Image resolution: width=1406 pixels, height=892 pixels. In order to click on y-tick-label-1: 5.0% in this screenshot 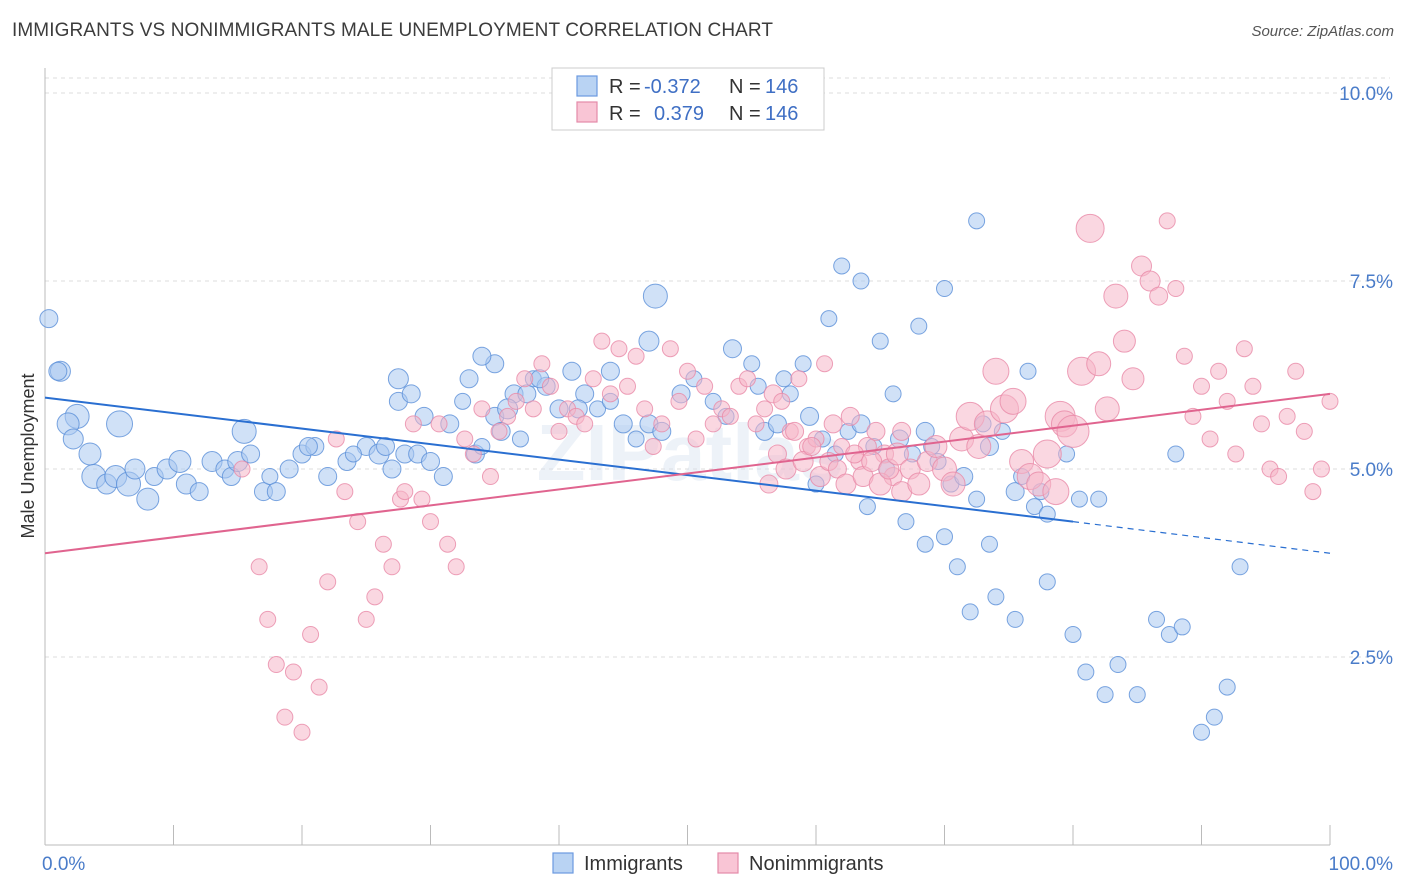, I will do `click(1371, 470)`.